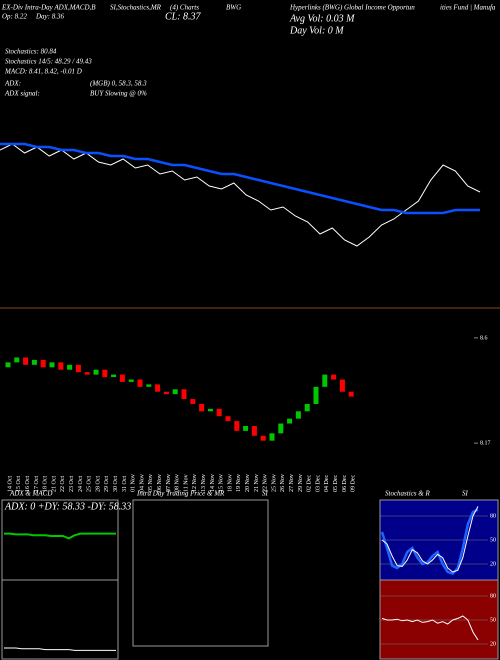  What do you see at coordinates (204, 483) in the screenshot?
I see `x-tick-label: 13 Nov` at bounding box center [204, 483].